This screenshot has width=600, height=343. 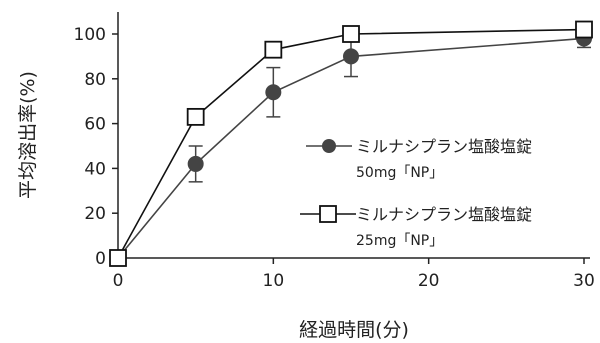 I want to click on legend-label-2: ミルナシプラン塩酸塩錠, so click(x=444, y=214).